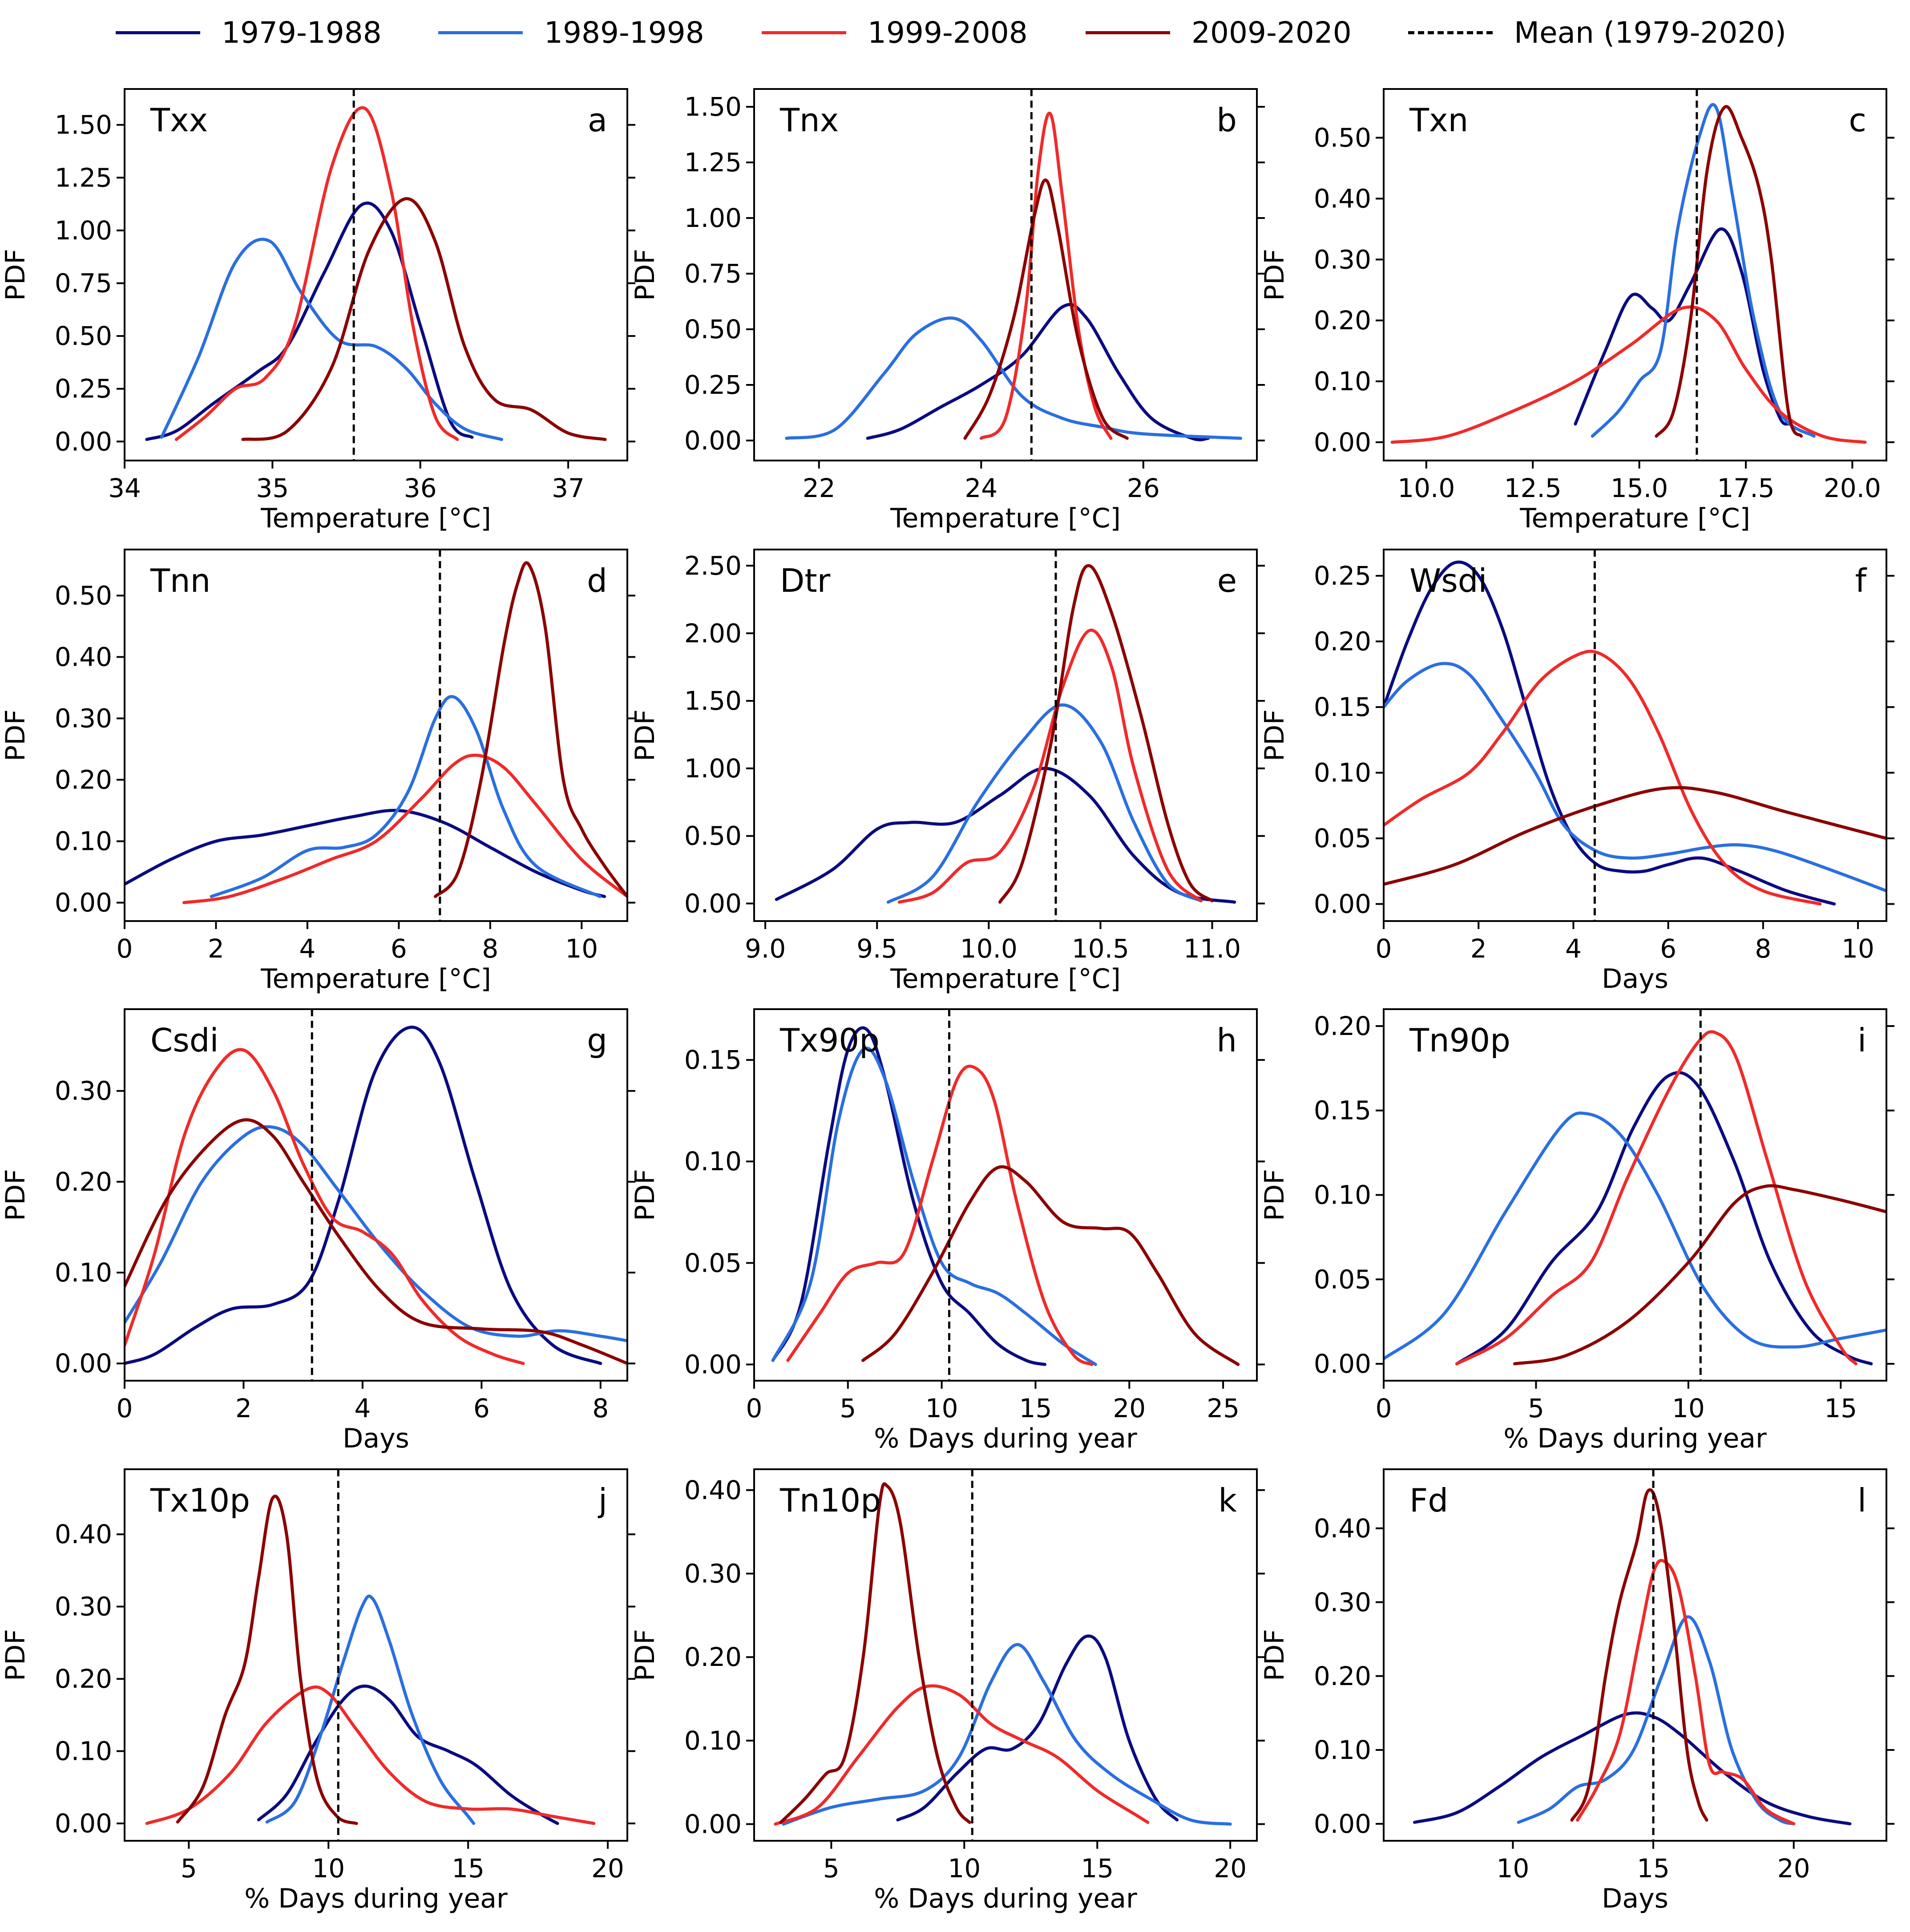 Image resolution: width=1910 pixels, height=1932 pixels. I want to click on x-tick-label: 10.0, so click(989, 949).